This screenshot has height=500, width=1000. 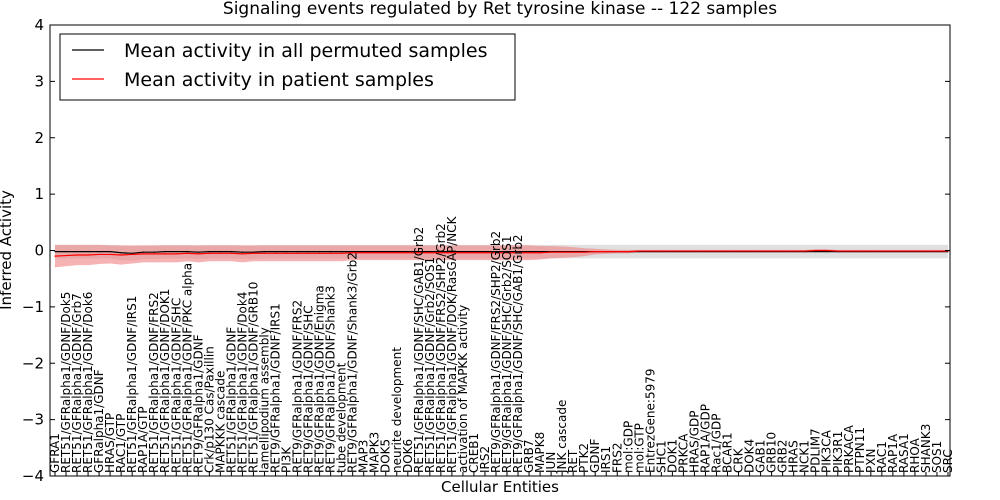 What do you see at coordinates (739, 460) in the screenshot?
I see `x-tick-label: CRK` at bounding box center [739, 460].